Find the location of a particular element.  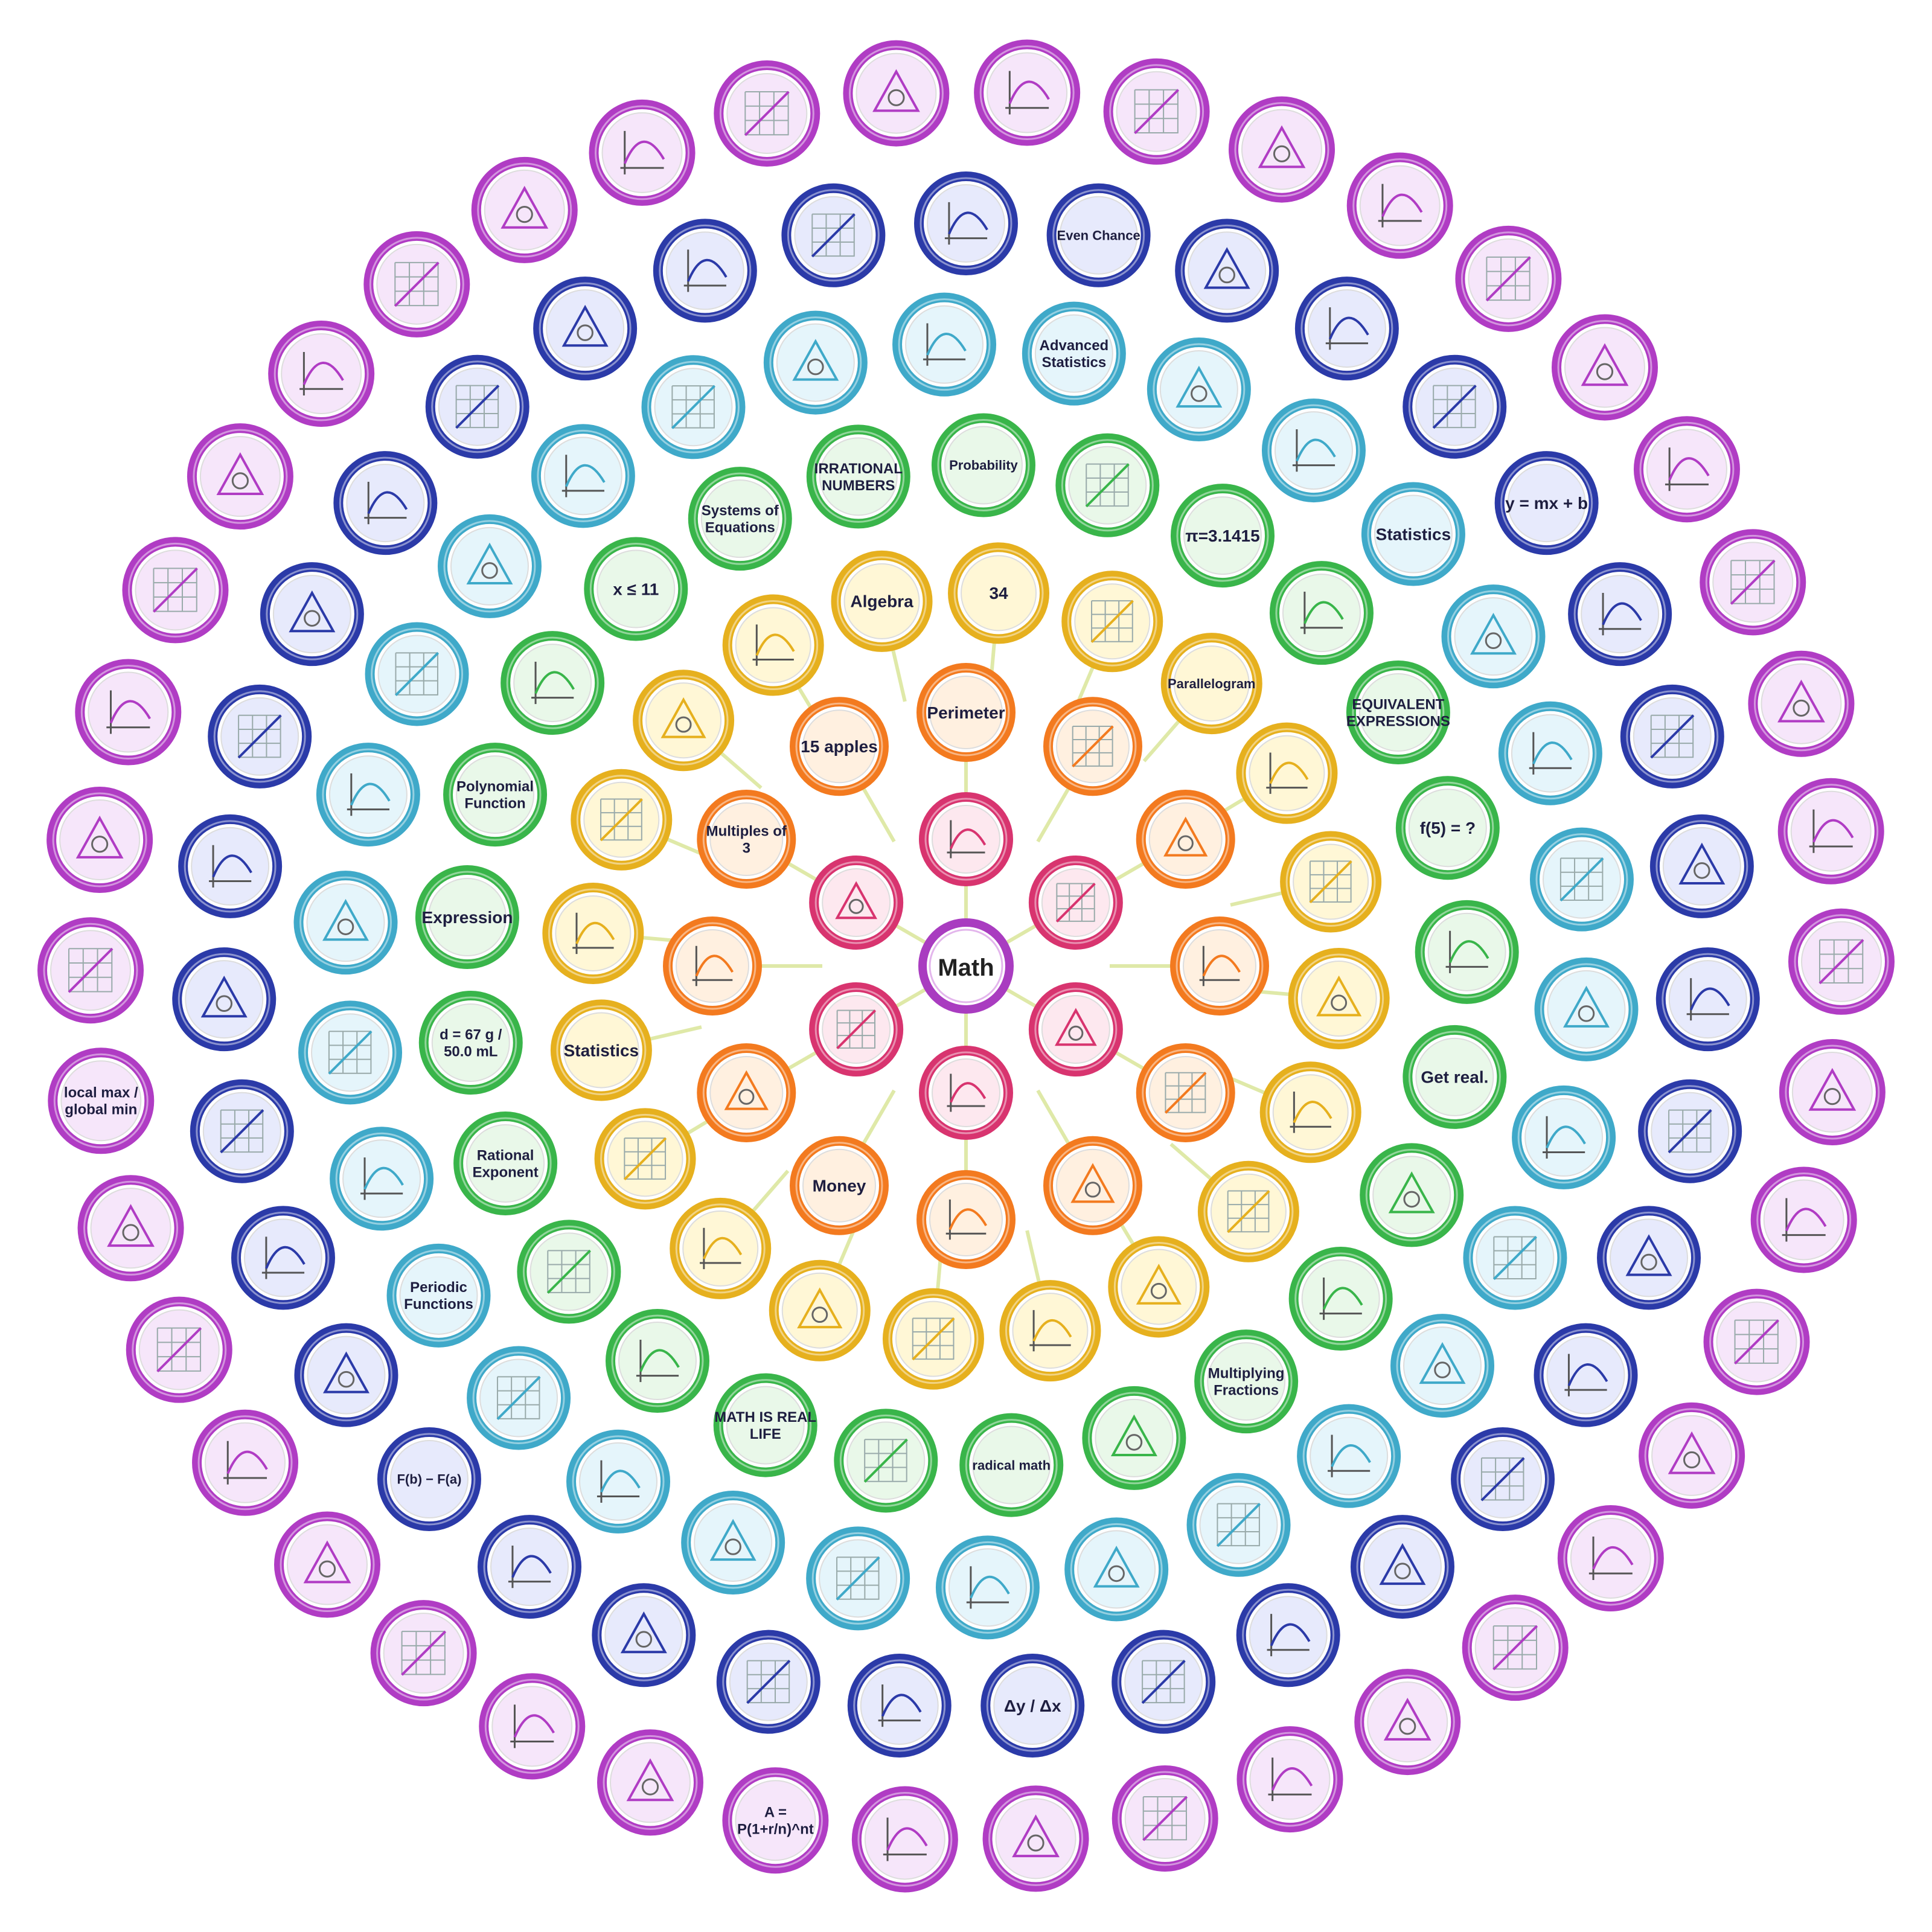

topic-bubble-navy: Even Chance is located at coordinates (1098, 235).